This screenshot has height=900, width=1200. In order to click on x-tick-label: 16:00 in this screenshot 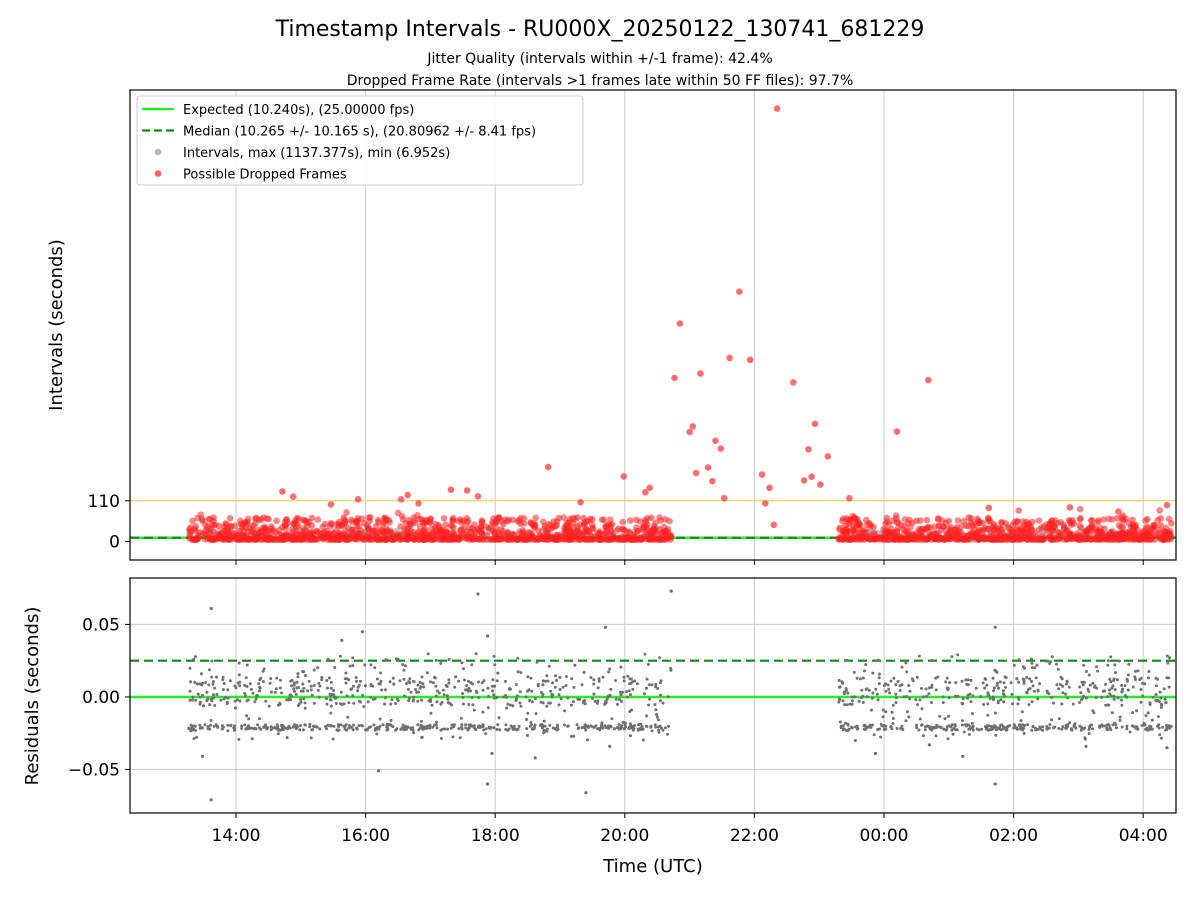, I will do `click(365, 836)`.